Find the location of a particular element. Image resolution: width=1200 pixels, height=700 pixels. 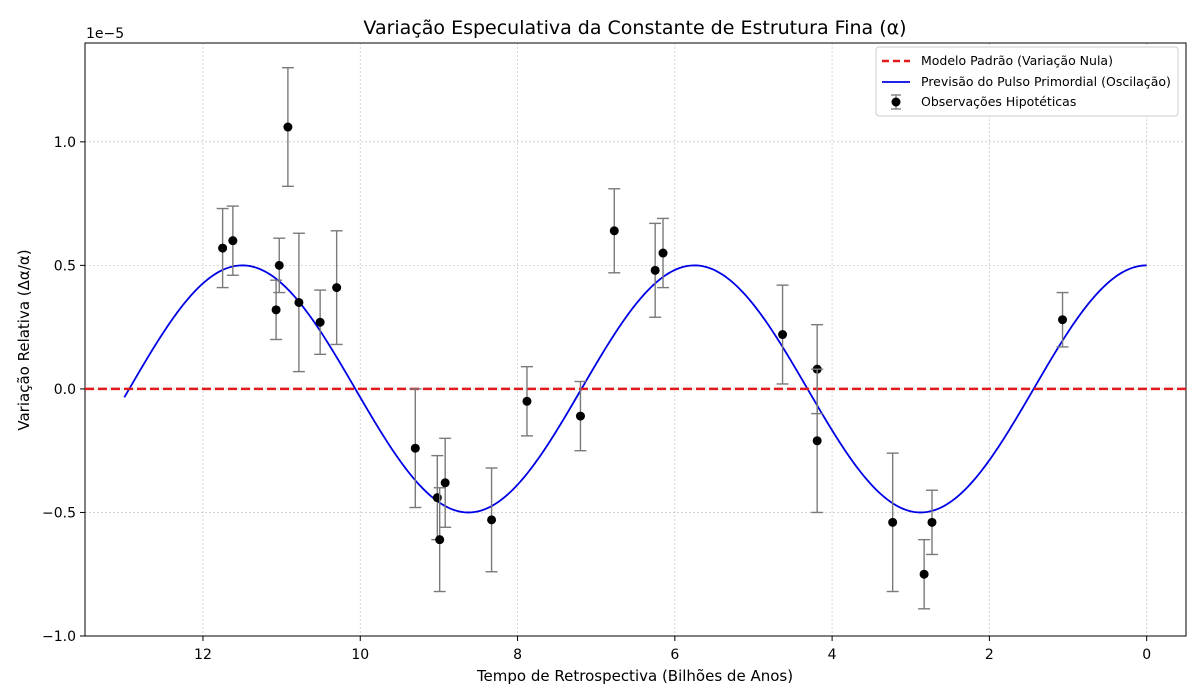

legend-point-marker is located at coordinates (896, 102).